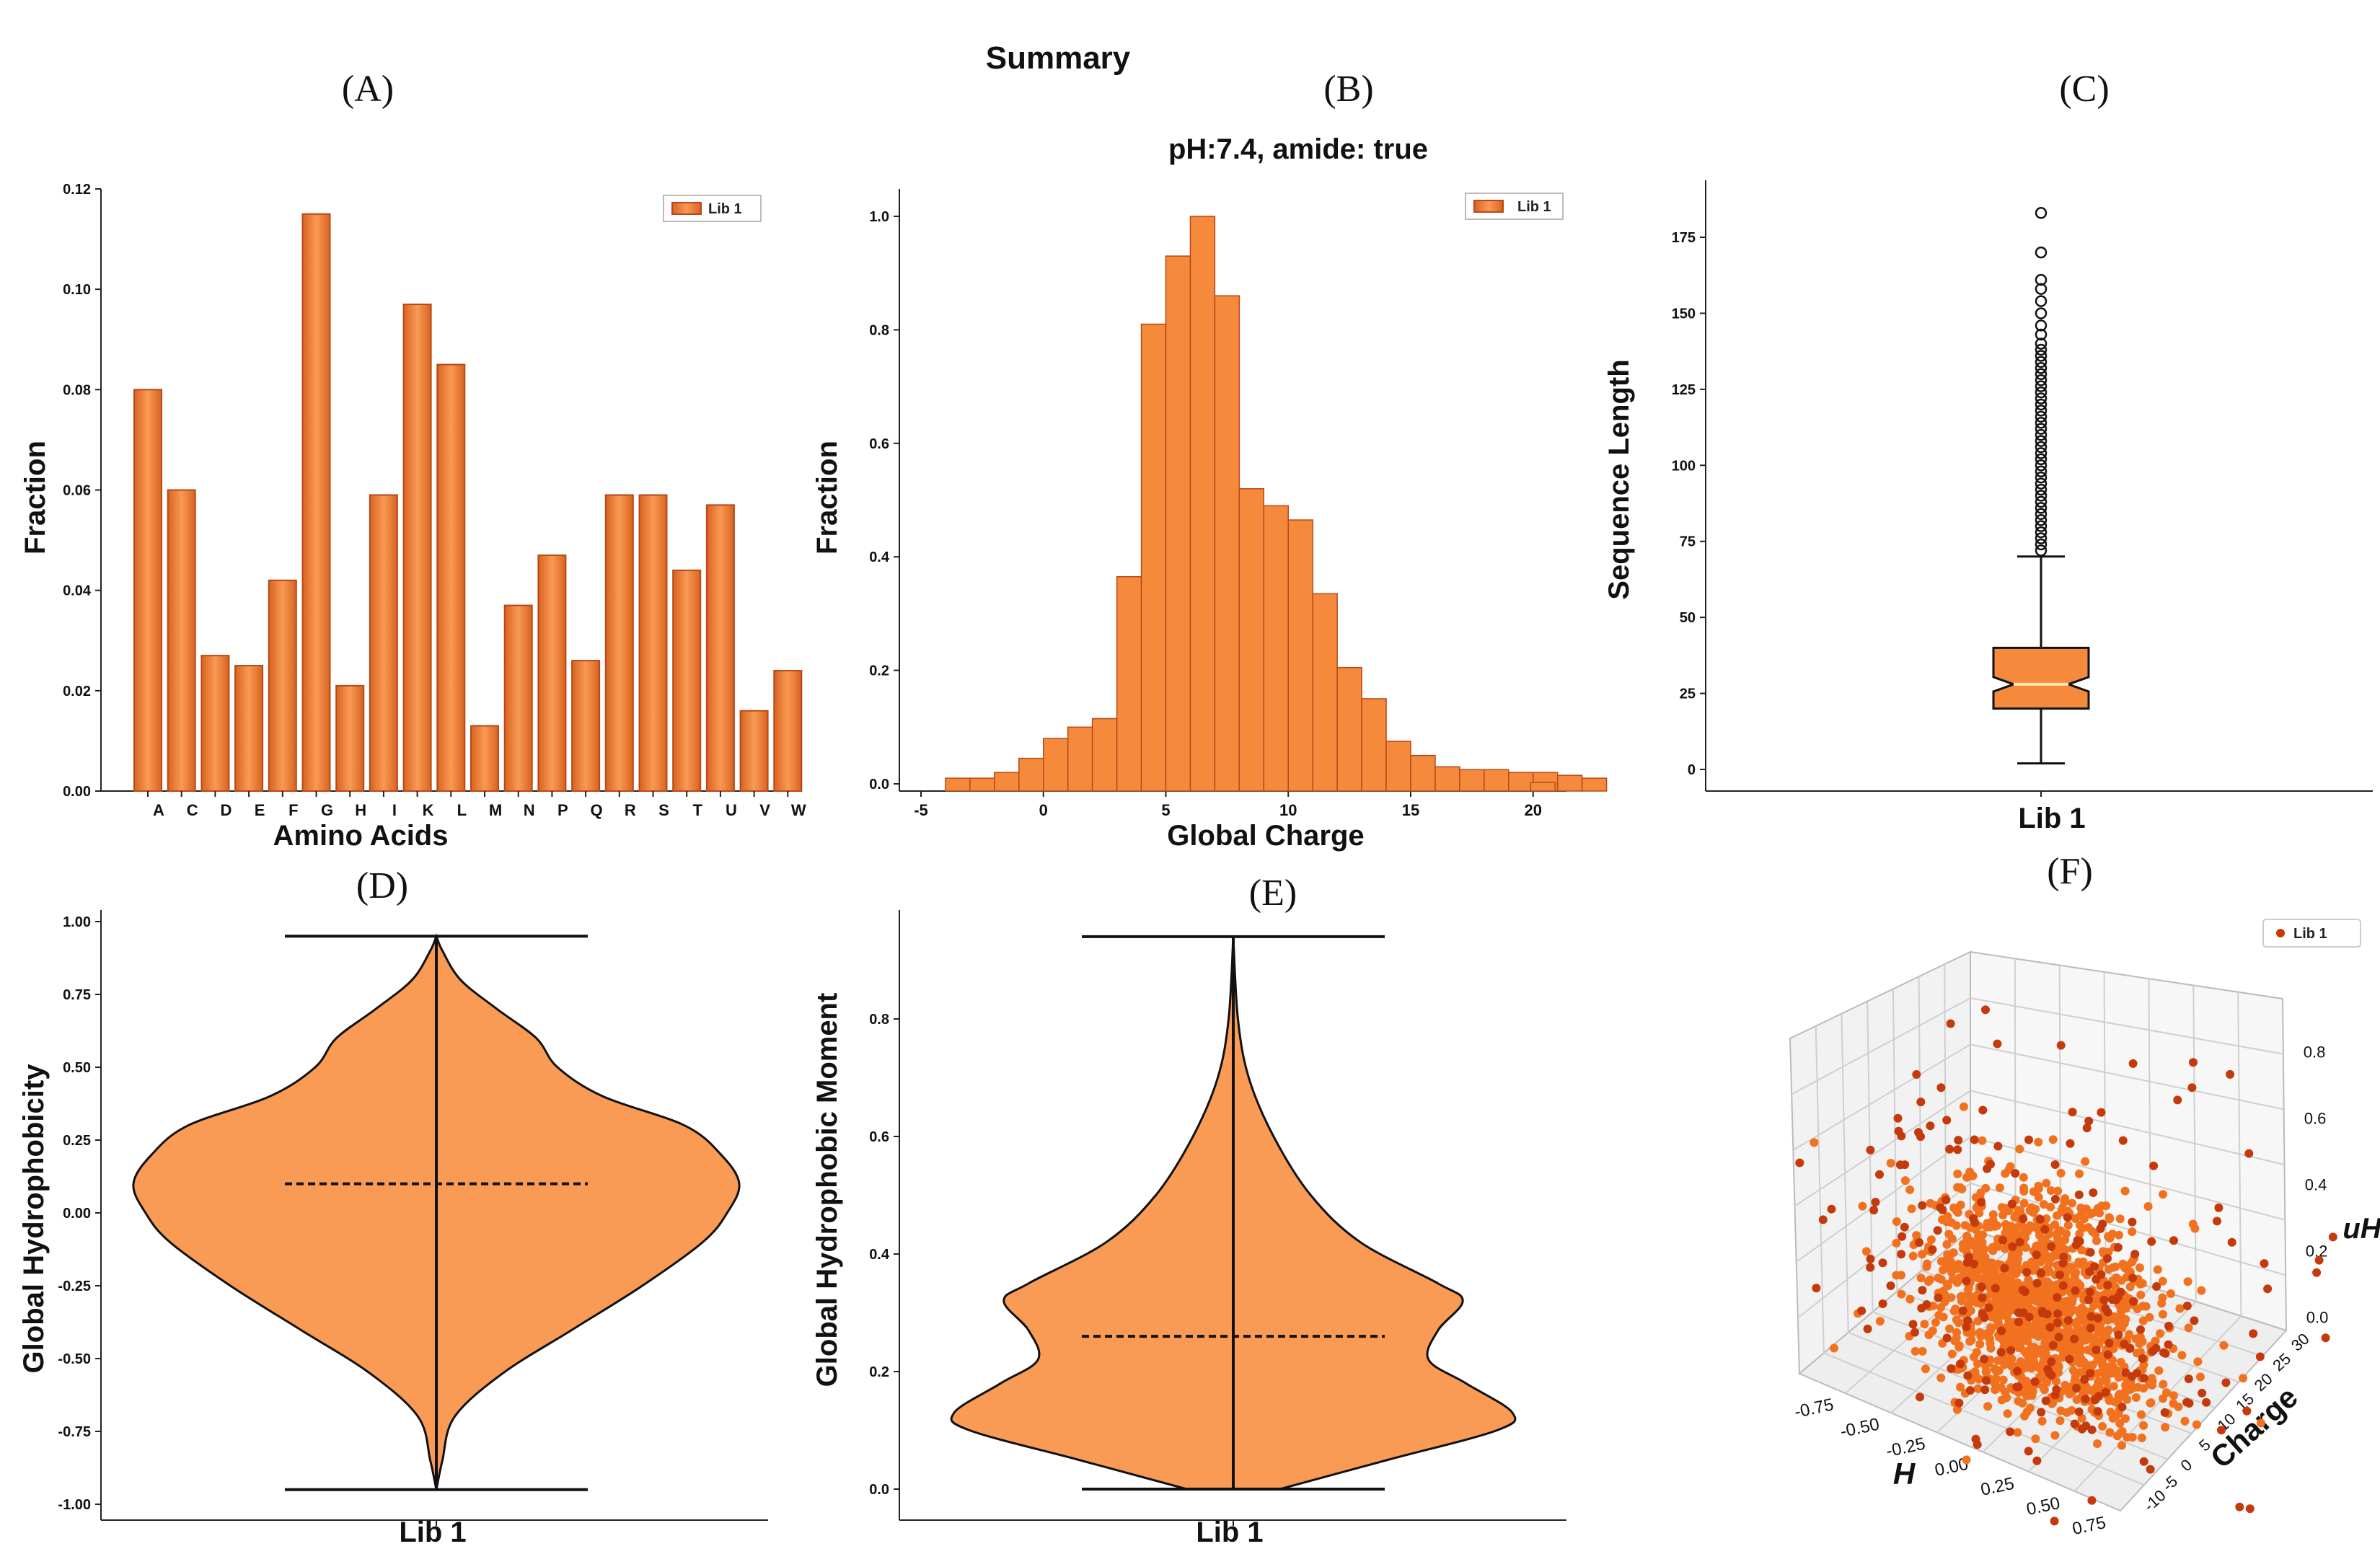  I want to click on chart-a-ytick-label: 0.00, so click(77, 792).